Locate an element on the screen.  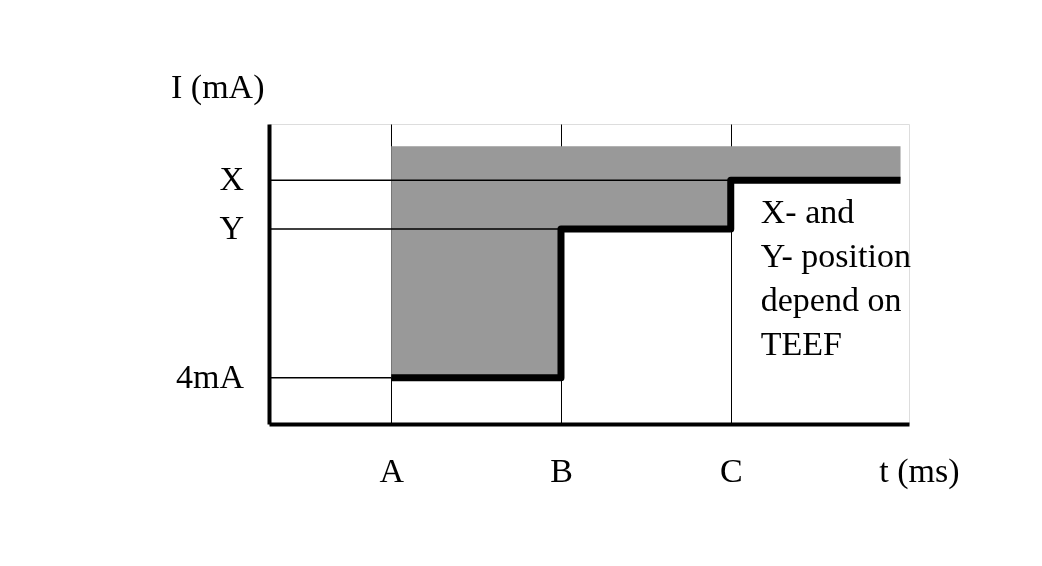
ref-line-label: X is located at coordinates (231, 179).